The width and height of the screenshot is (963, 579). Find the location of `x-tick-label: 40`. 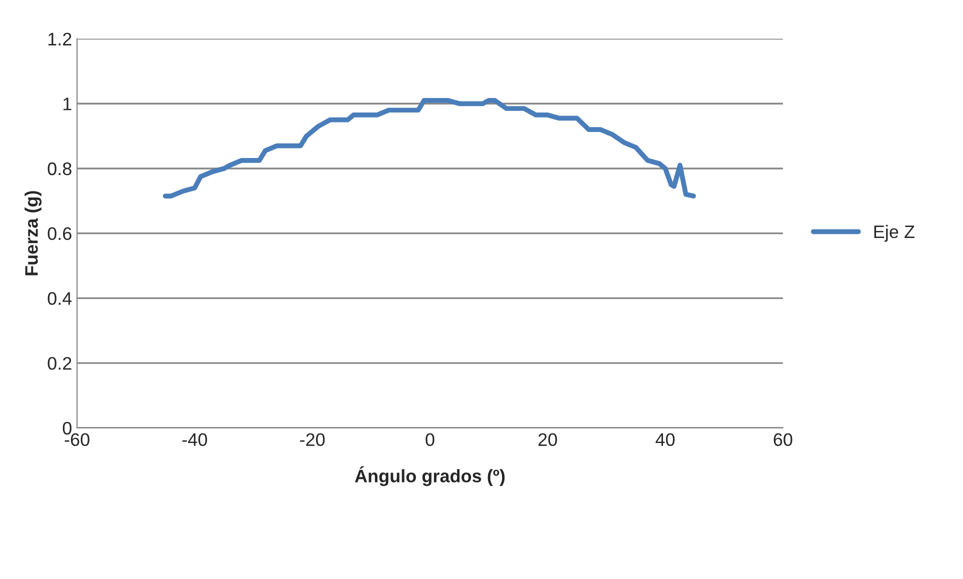

x-tick-label: 40 is located at coordinates (665, 439).